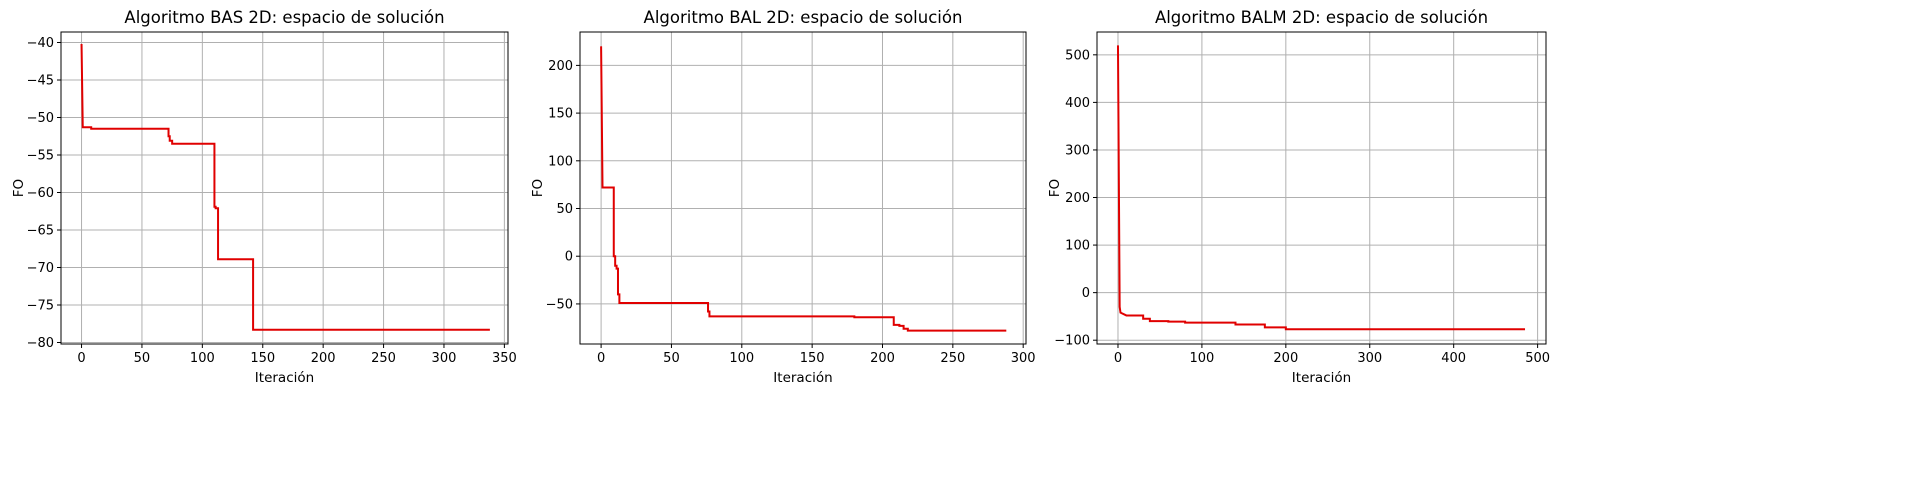  Describe the element at coordinates (1453, 358) in the screenshot. I see `x-tick-label: 400` at that location.